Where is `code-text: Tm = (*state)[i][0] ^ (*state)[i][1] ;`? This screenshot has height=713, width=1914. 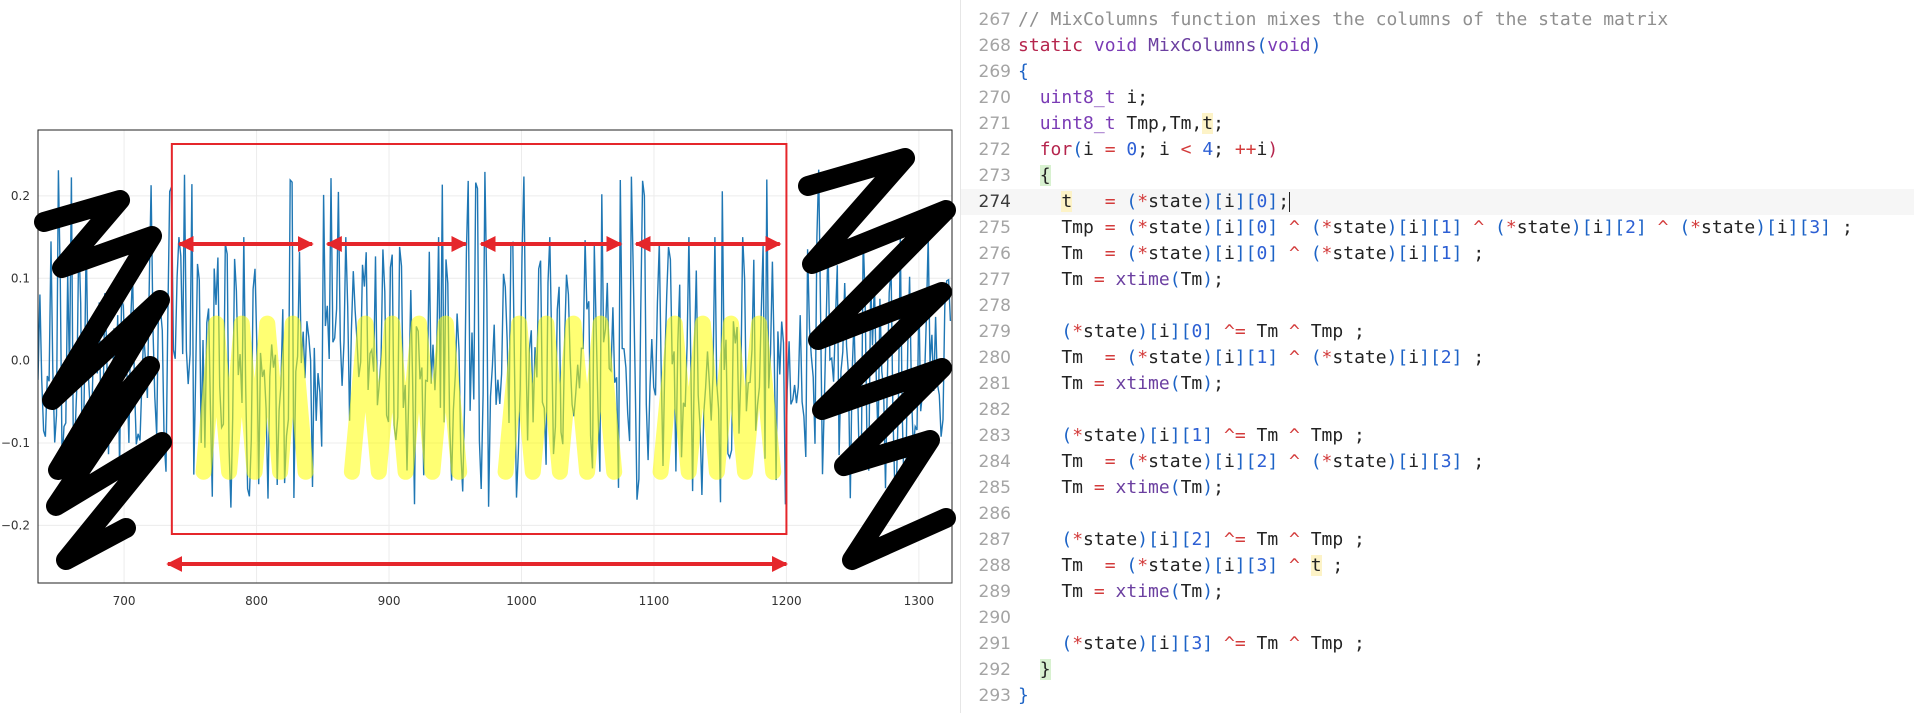 code-text: Tm = (*state)[i][0] ^ (*state)[i][1] ; is located at coordinates (1251, 254).